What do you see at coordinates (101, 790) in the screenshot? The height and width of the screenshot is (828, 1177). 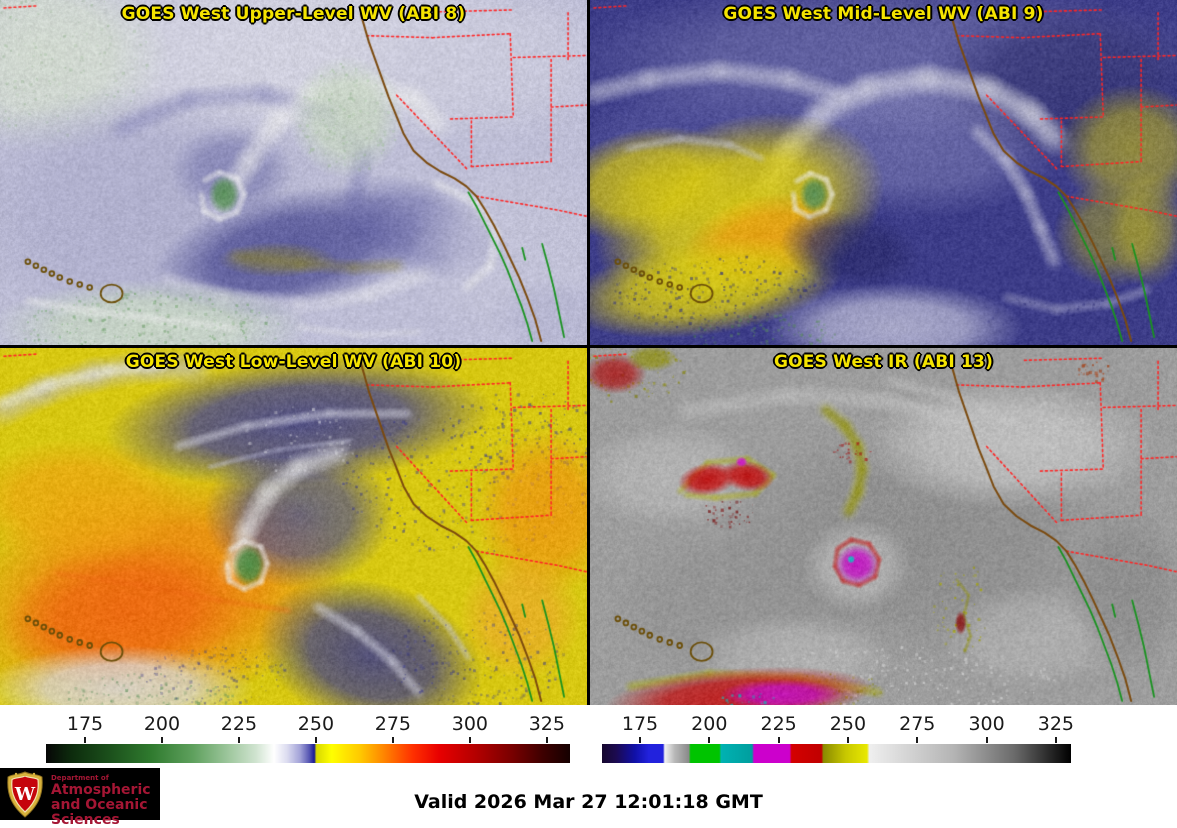 I see `logo-name-line1: Atmospheric` at bounding box center [101, 790].